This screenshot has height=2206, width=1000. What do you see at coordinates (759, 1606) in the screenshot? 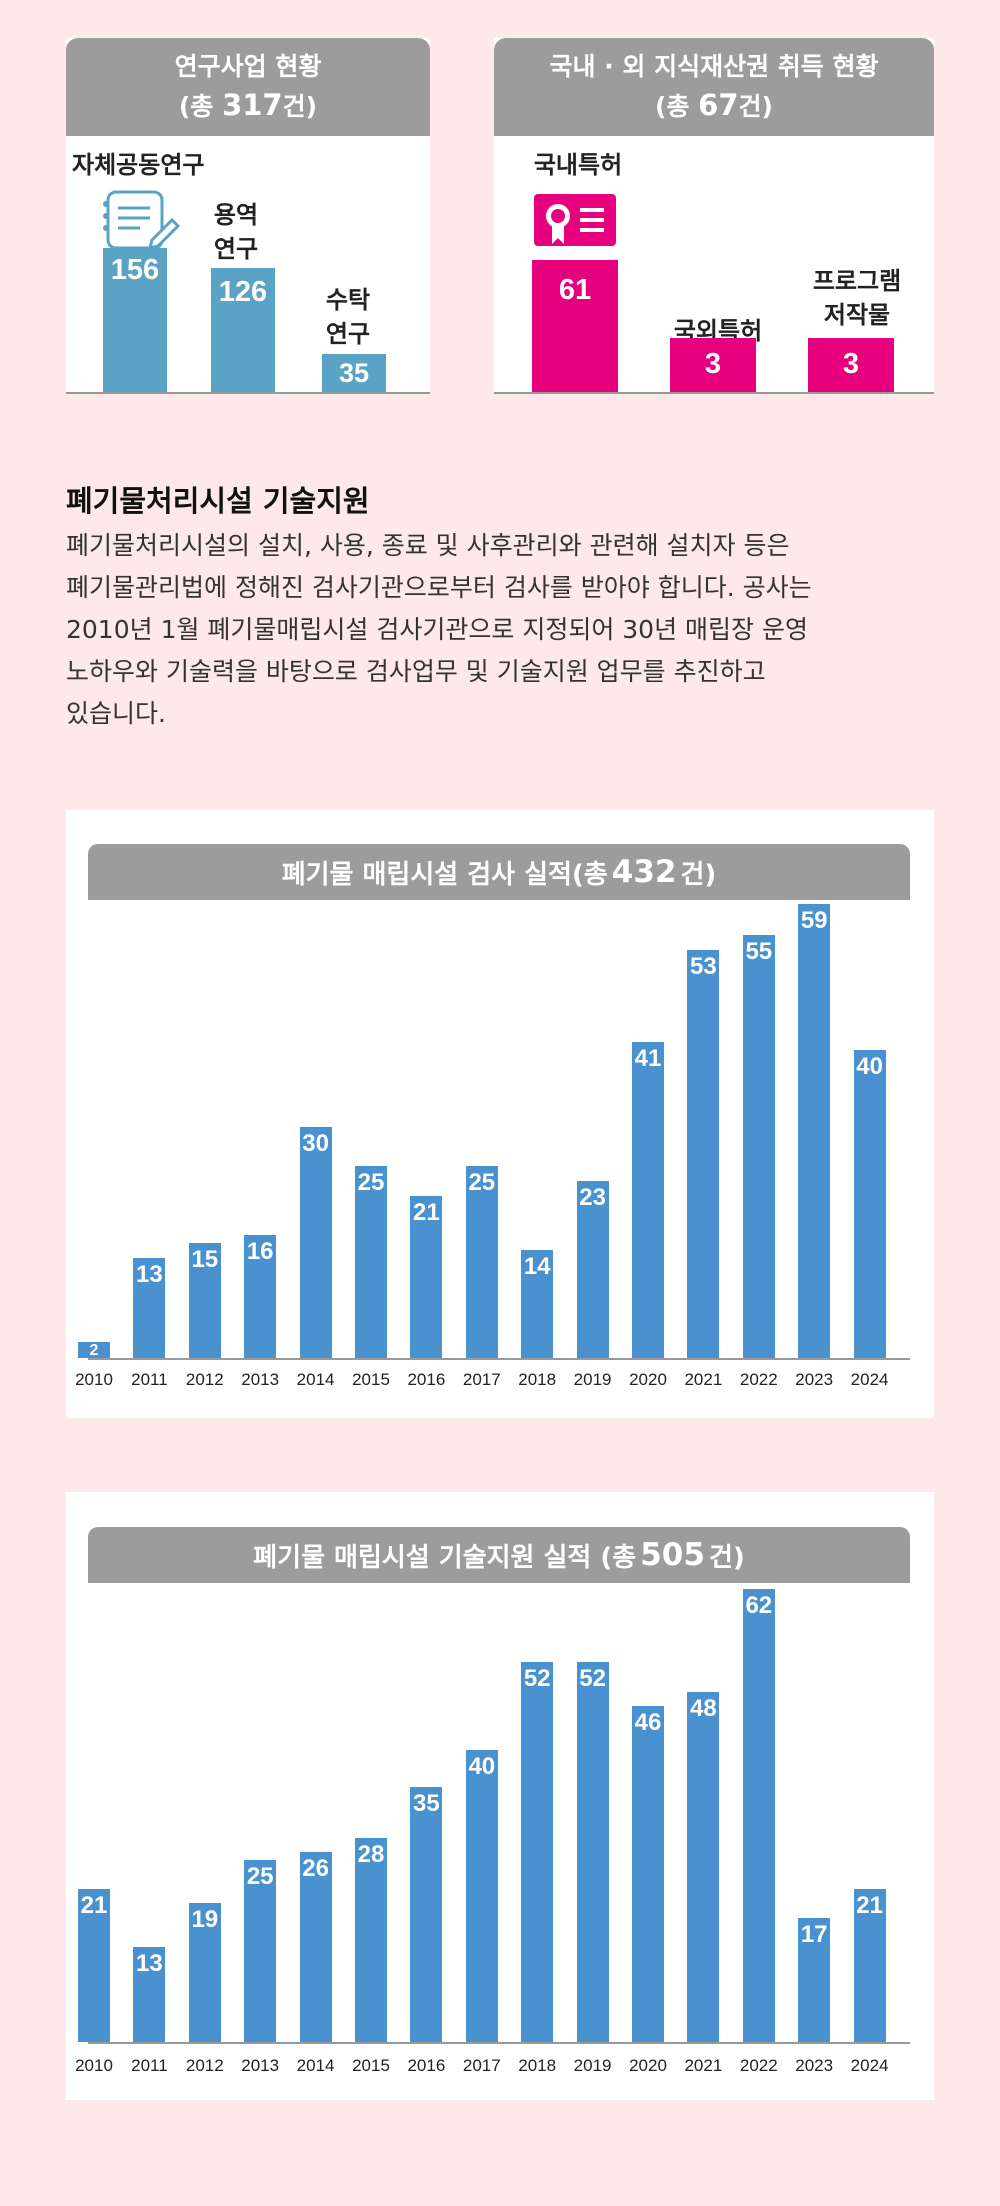
I see `bar-value-label: 62` at bounding box center [759, 1606].